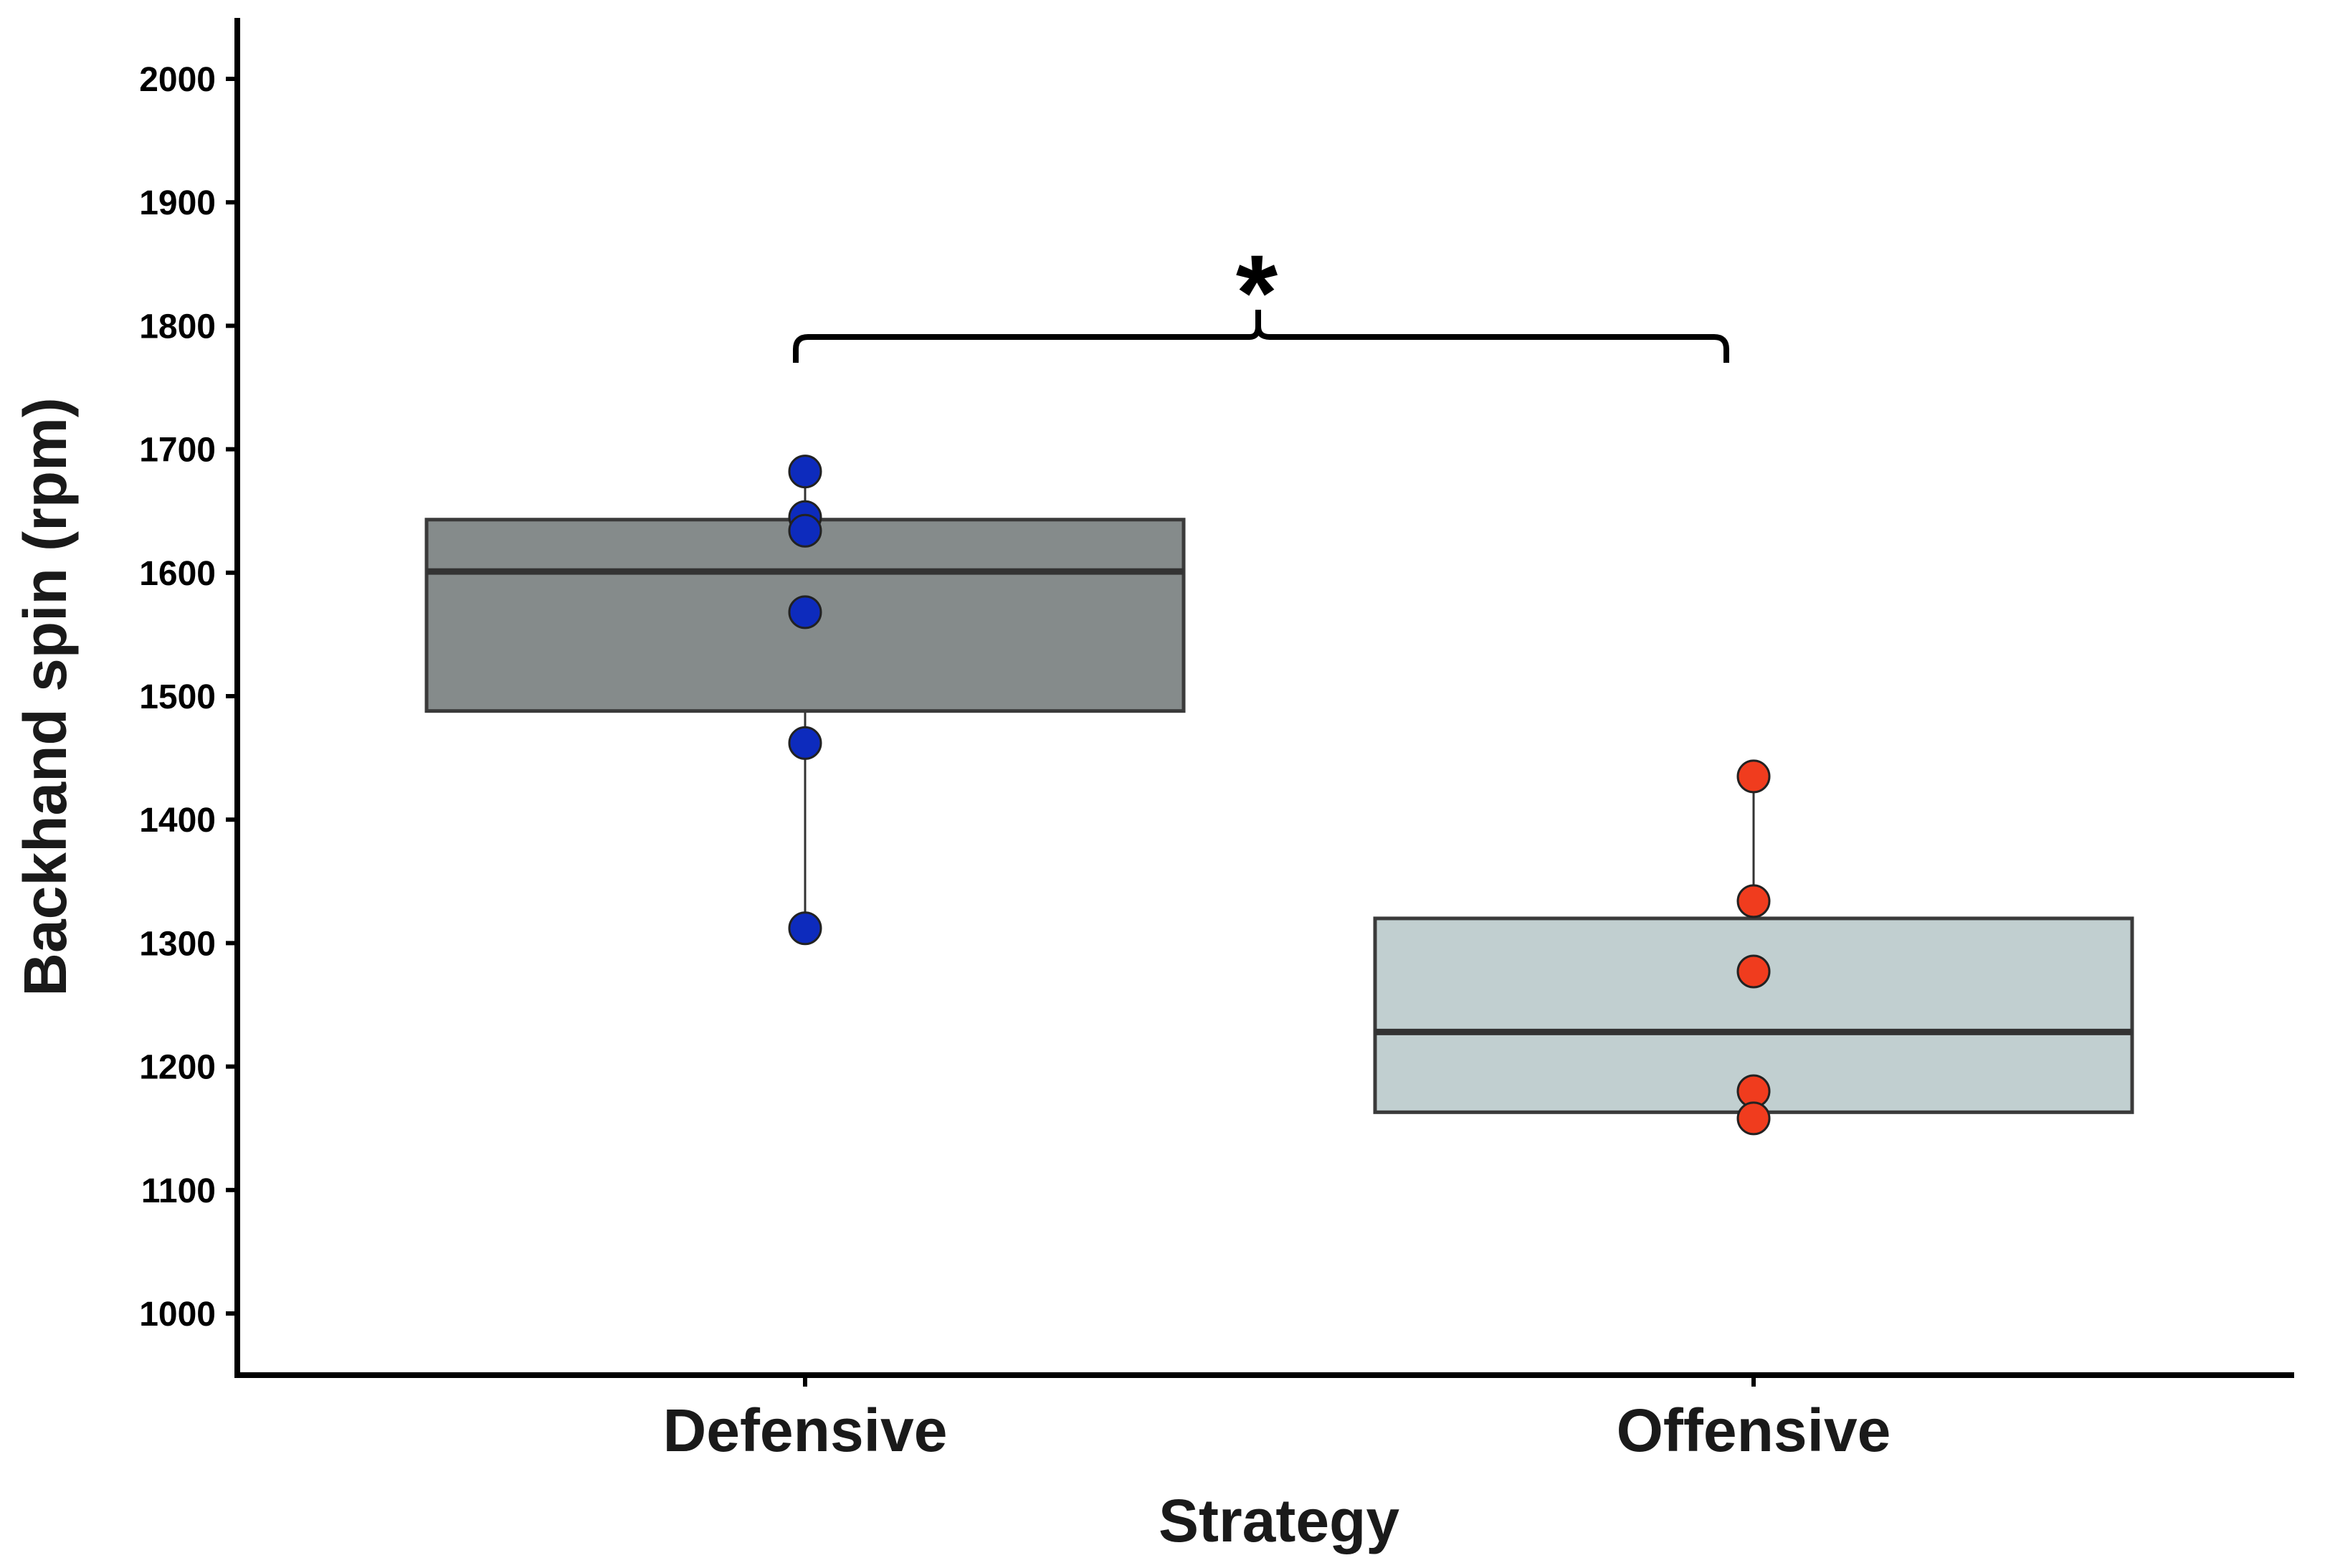 This screenshot has height=1568, width=2330. I want to click on x-axis-title: Strategy, so click(1279, 1520).